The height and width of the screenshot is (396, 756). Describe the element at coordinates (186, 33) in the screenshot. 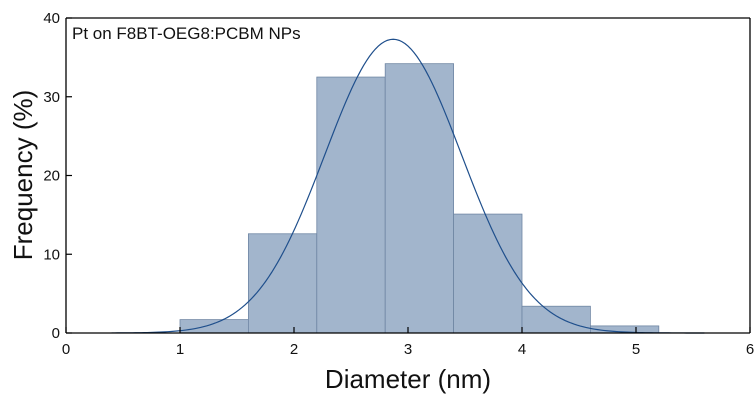

I see `chart-annotation: Pt on F8BT-OEG8:PCBM NPs` at that location.